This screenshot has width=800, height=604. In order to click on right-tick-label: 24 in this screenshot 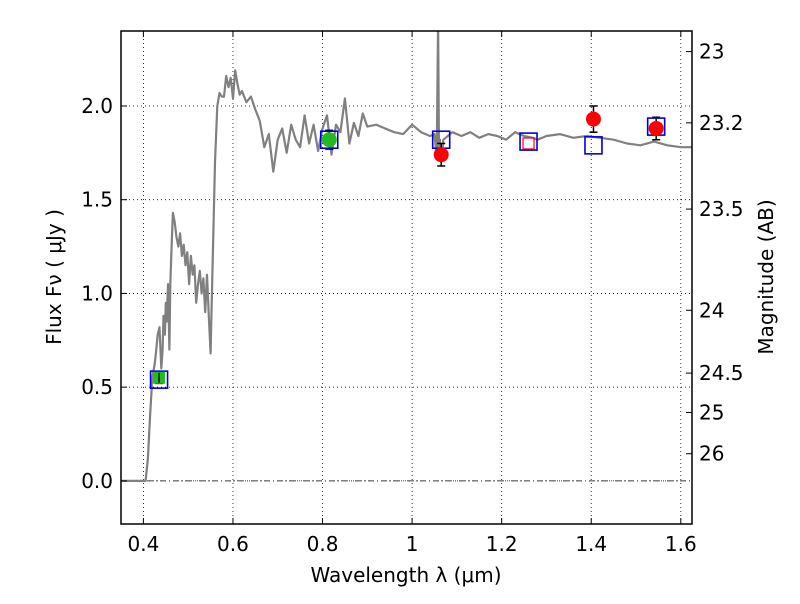, I will do `click(711, 310)`.